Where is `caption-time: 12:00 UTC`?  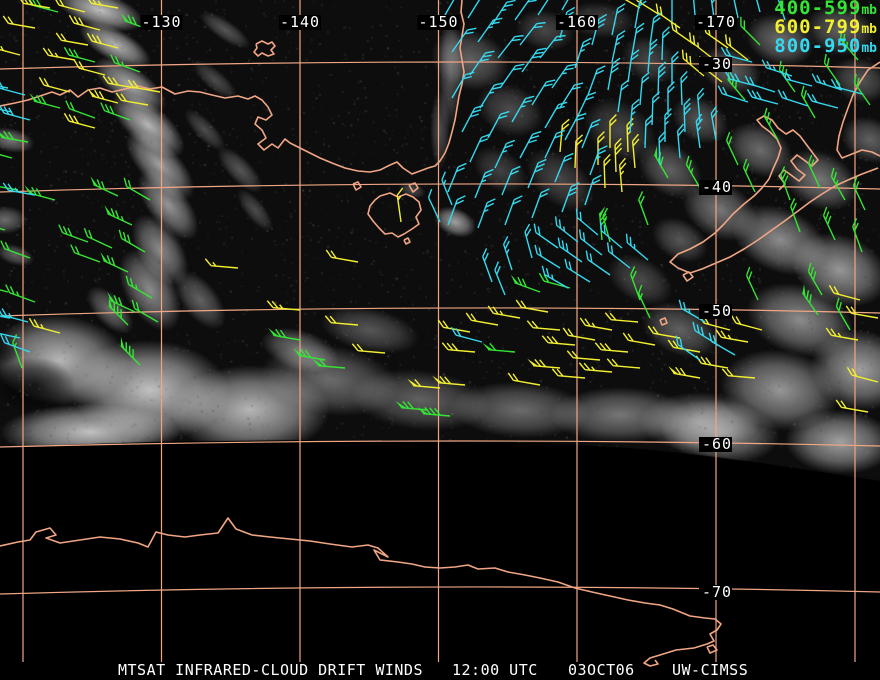 caption-time: 12:00 UTC is located at coordinates (495, 670).